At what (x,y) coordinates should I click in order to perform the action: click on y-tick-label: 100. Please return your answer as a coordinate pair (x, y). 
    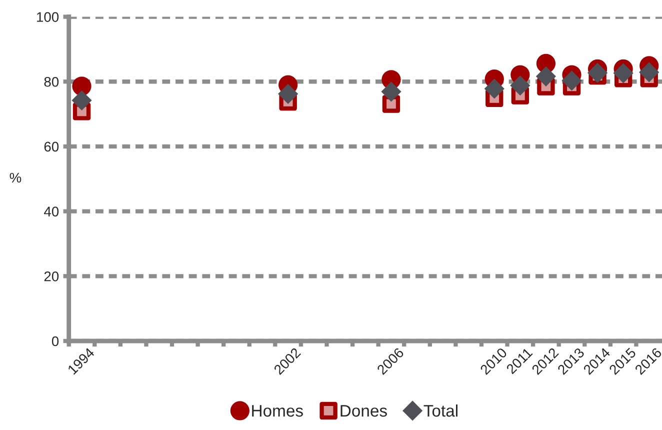
    Looking at the image, I should click on (48, 17).